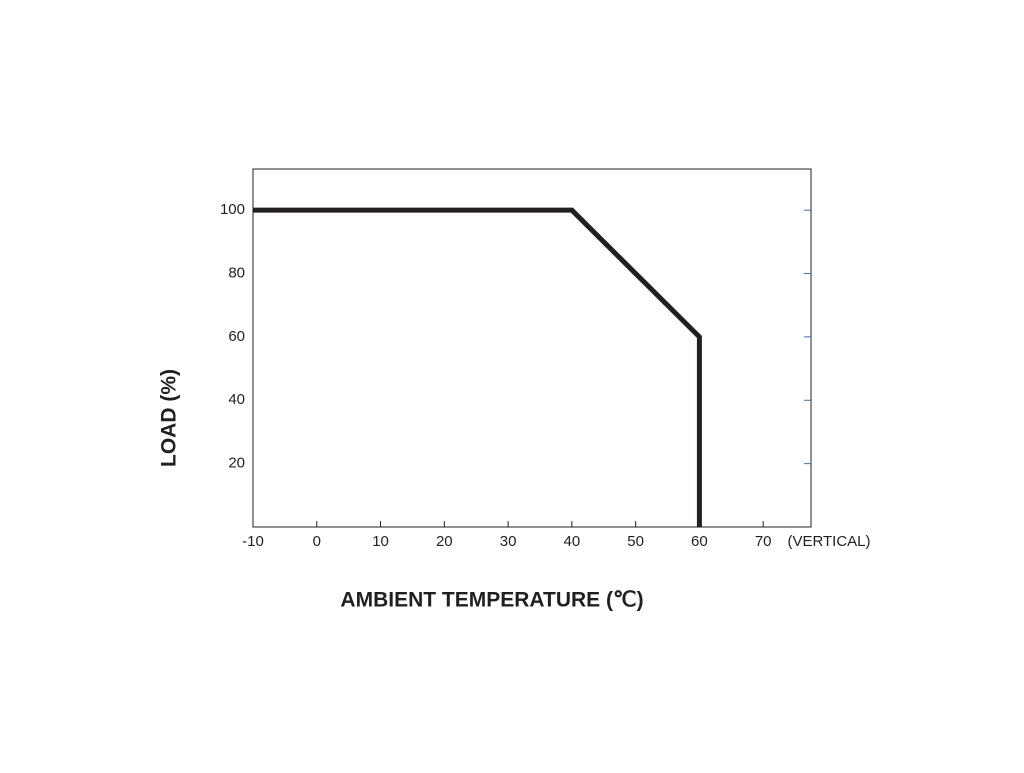  I want to click on annotation: (VERTICAL), so click(828, 541).